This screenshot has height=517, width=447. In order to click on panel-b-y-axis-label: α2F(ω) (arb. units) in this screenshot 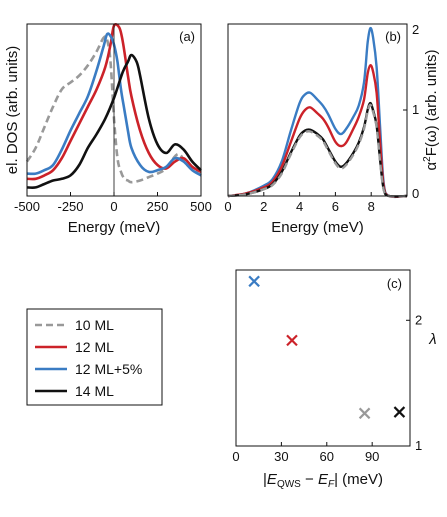, I will do `click(431, 110)`.